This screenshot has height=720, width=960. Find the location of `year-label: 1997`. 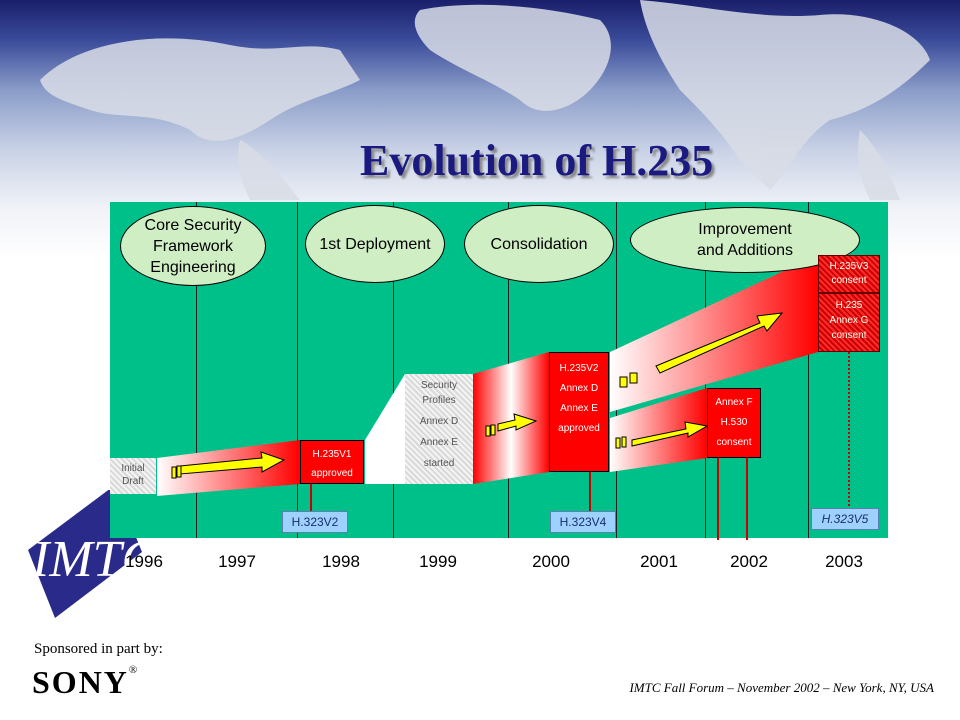

year-label: 1997 is located at coordinates (237, 561).